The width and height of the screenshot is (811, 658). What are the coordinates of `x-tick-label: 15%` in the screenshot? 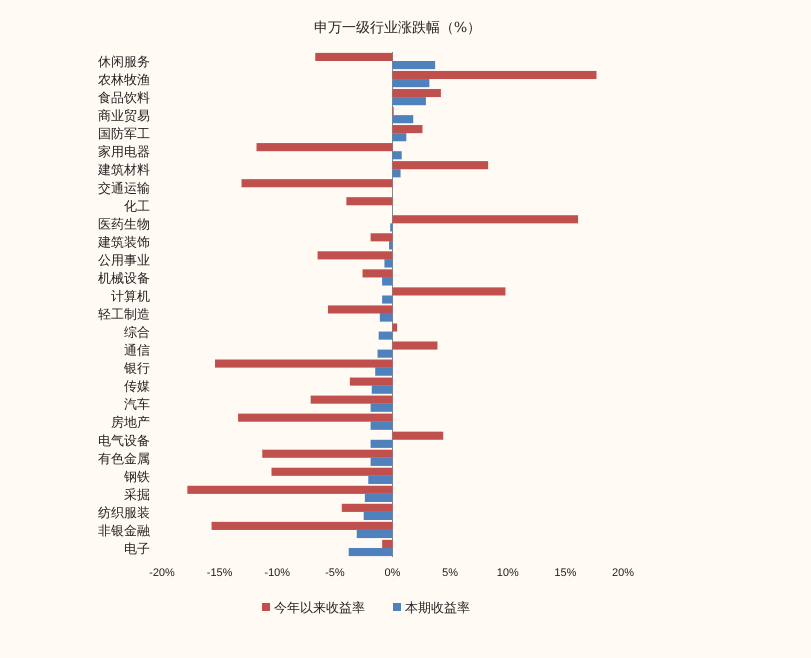 It's located at (565, 573).